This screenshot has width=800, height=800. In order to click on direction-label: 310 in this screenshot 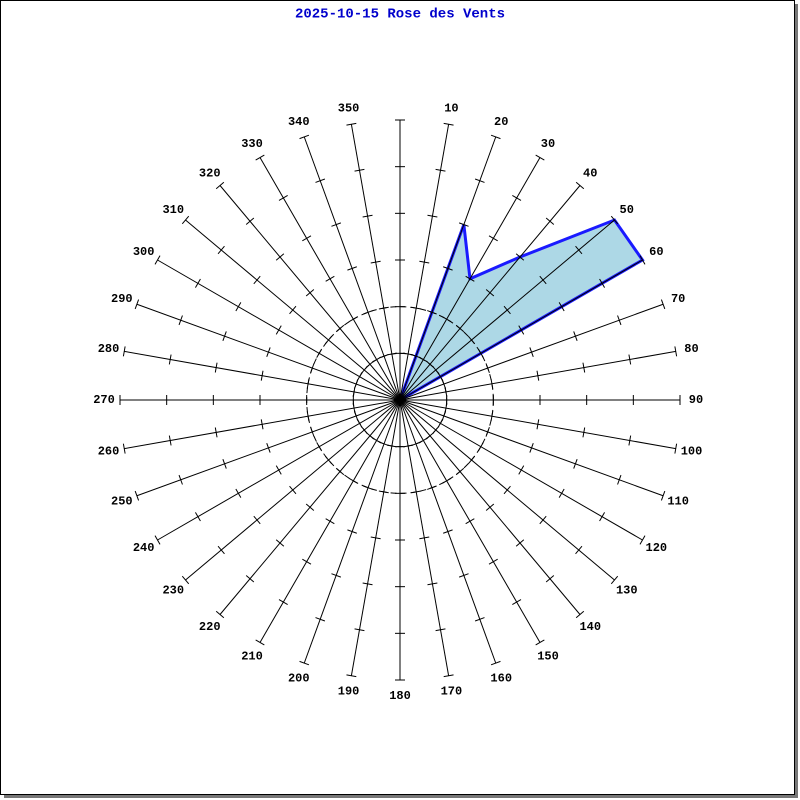, I will do `click(173, 210)`.